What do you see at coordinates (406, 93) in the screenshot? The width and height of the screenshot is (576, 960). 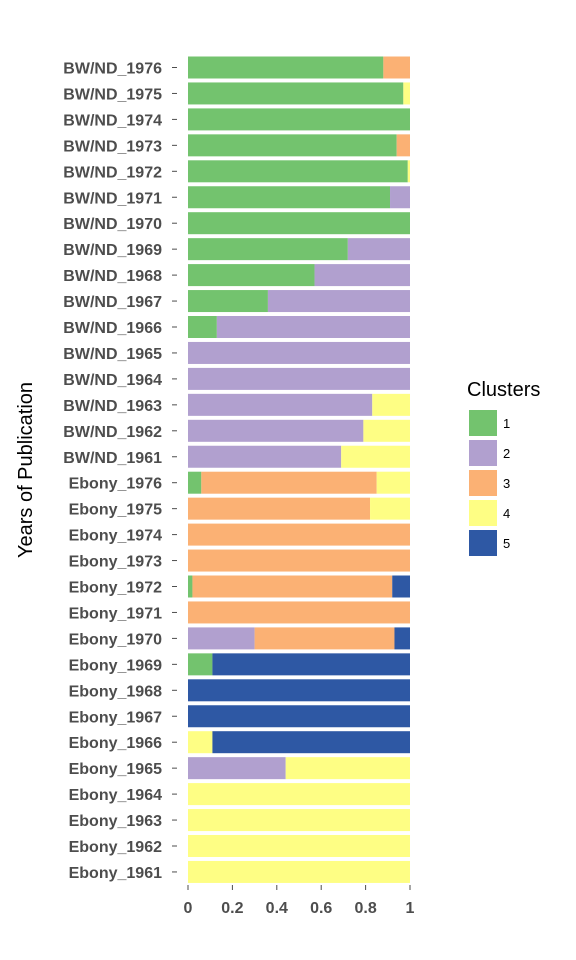 I see `bar-segment-BW/ND_1975-cluster-4` at bounding box center [406, 93].